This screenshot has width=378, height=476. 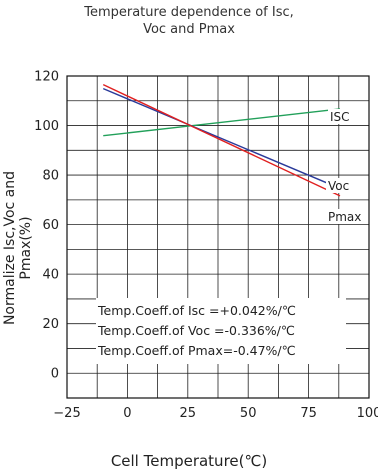 I want to click on x-axis-label: Cell Temperature(℃), so click(x=189, y=461).